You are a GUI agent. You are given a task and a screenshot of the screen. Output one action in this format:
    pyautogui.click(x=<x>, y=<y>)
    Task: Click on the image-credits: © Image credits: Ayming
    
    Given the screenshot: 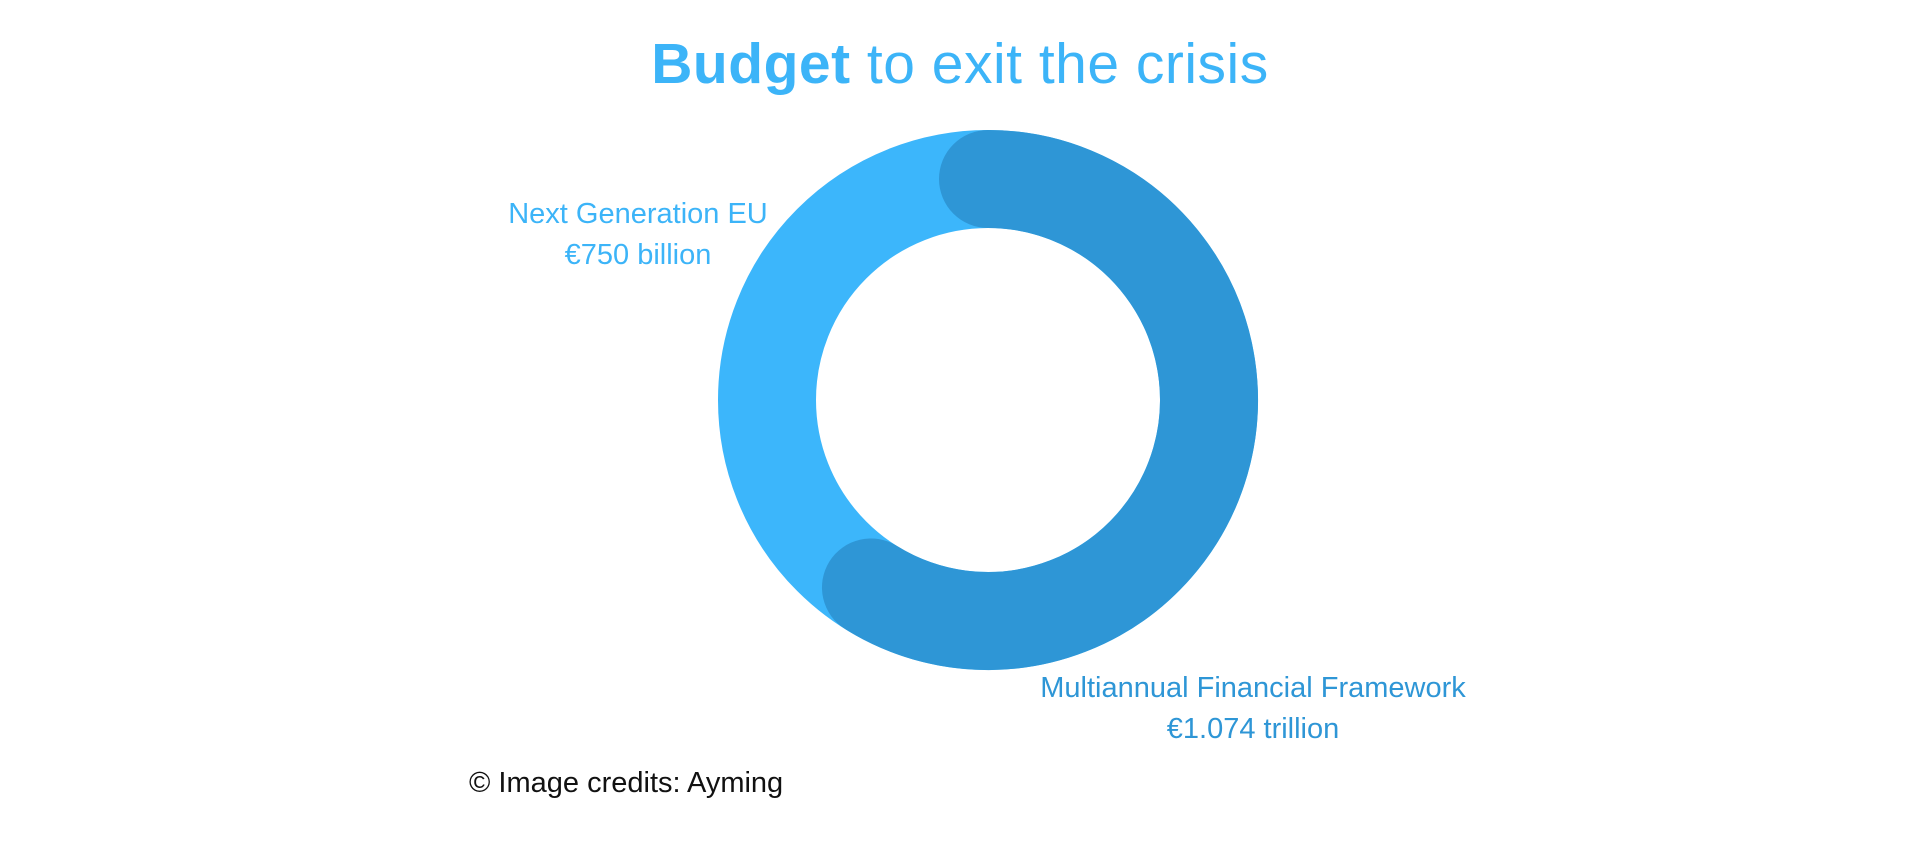 What is the action you would take?
    pyautogui.click(x=626, y=783)
    